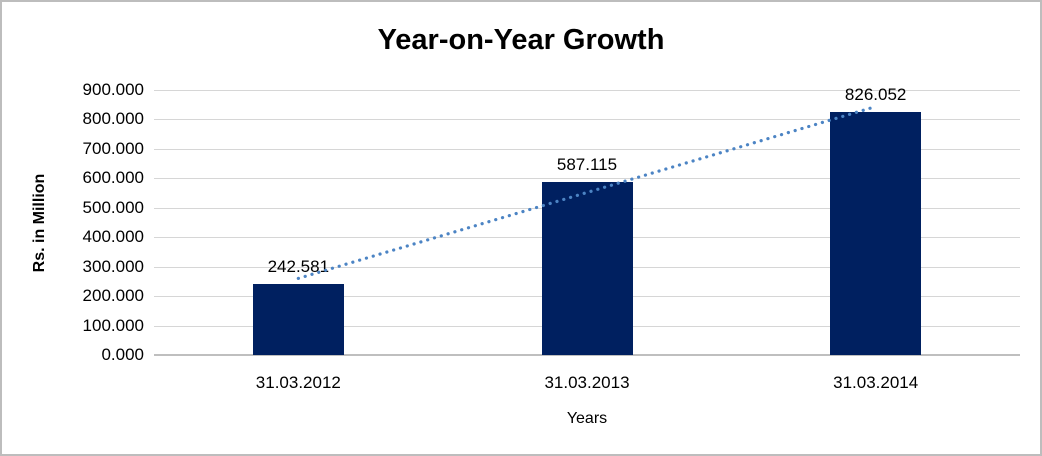 The image size is (1042, 456). What do you see at coordinates (587, 418) in the screenshot?
I see `x-axis-title: Years` at bounding box center [587, 418].